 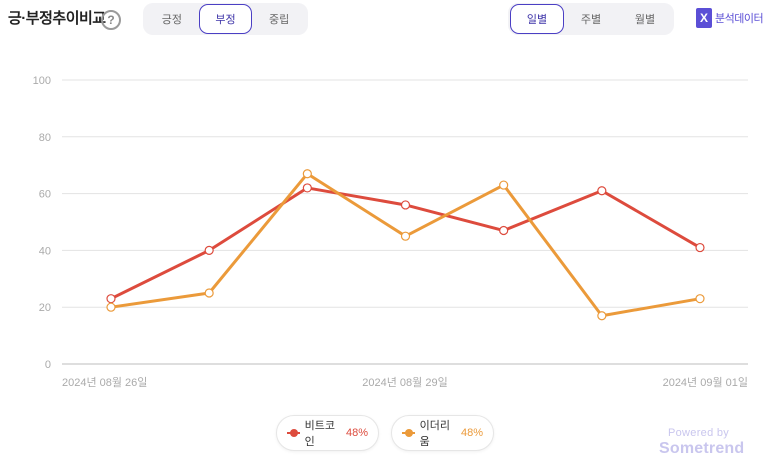 What do you see at coordinates (45, 138) in the screenshot?
I see `y-tick-label: 80` at bounding box center [45, 138].